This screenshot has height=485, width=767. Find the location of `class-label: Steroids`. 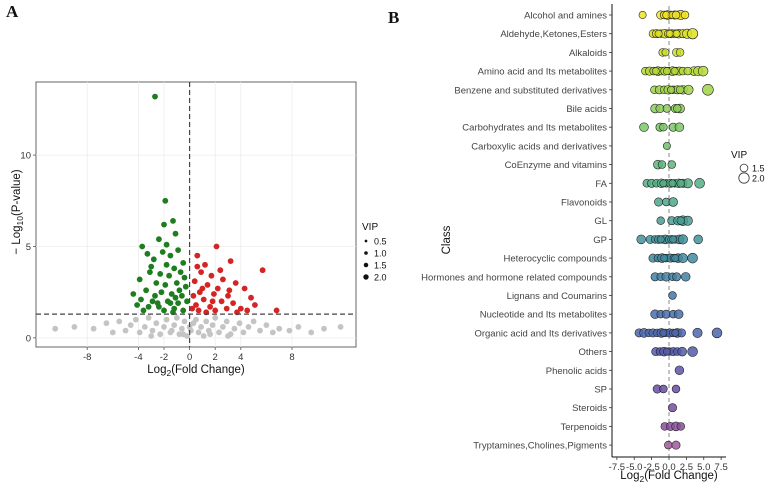

class-label: Steroids is located at coordinates (589, 408).